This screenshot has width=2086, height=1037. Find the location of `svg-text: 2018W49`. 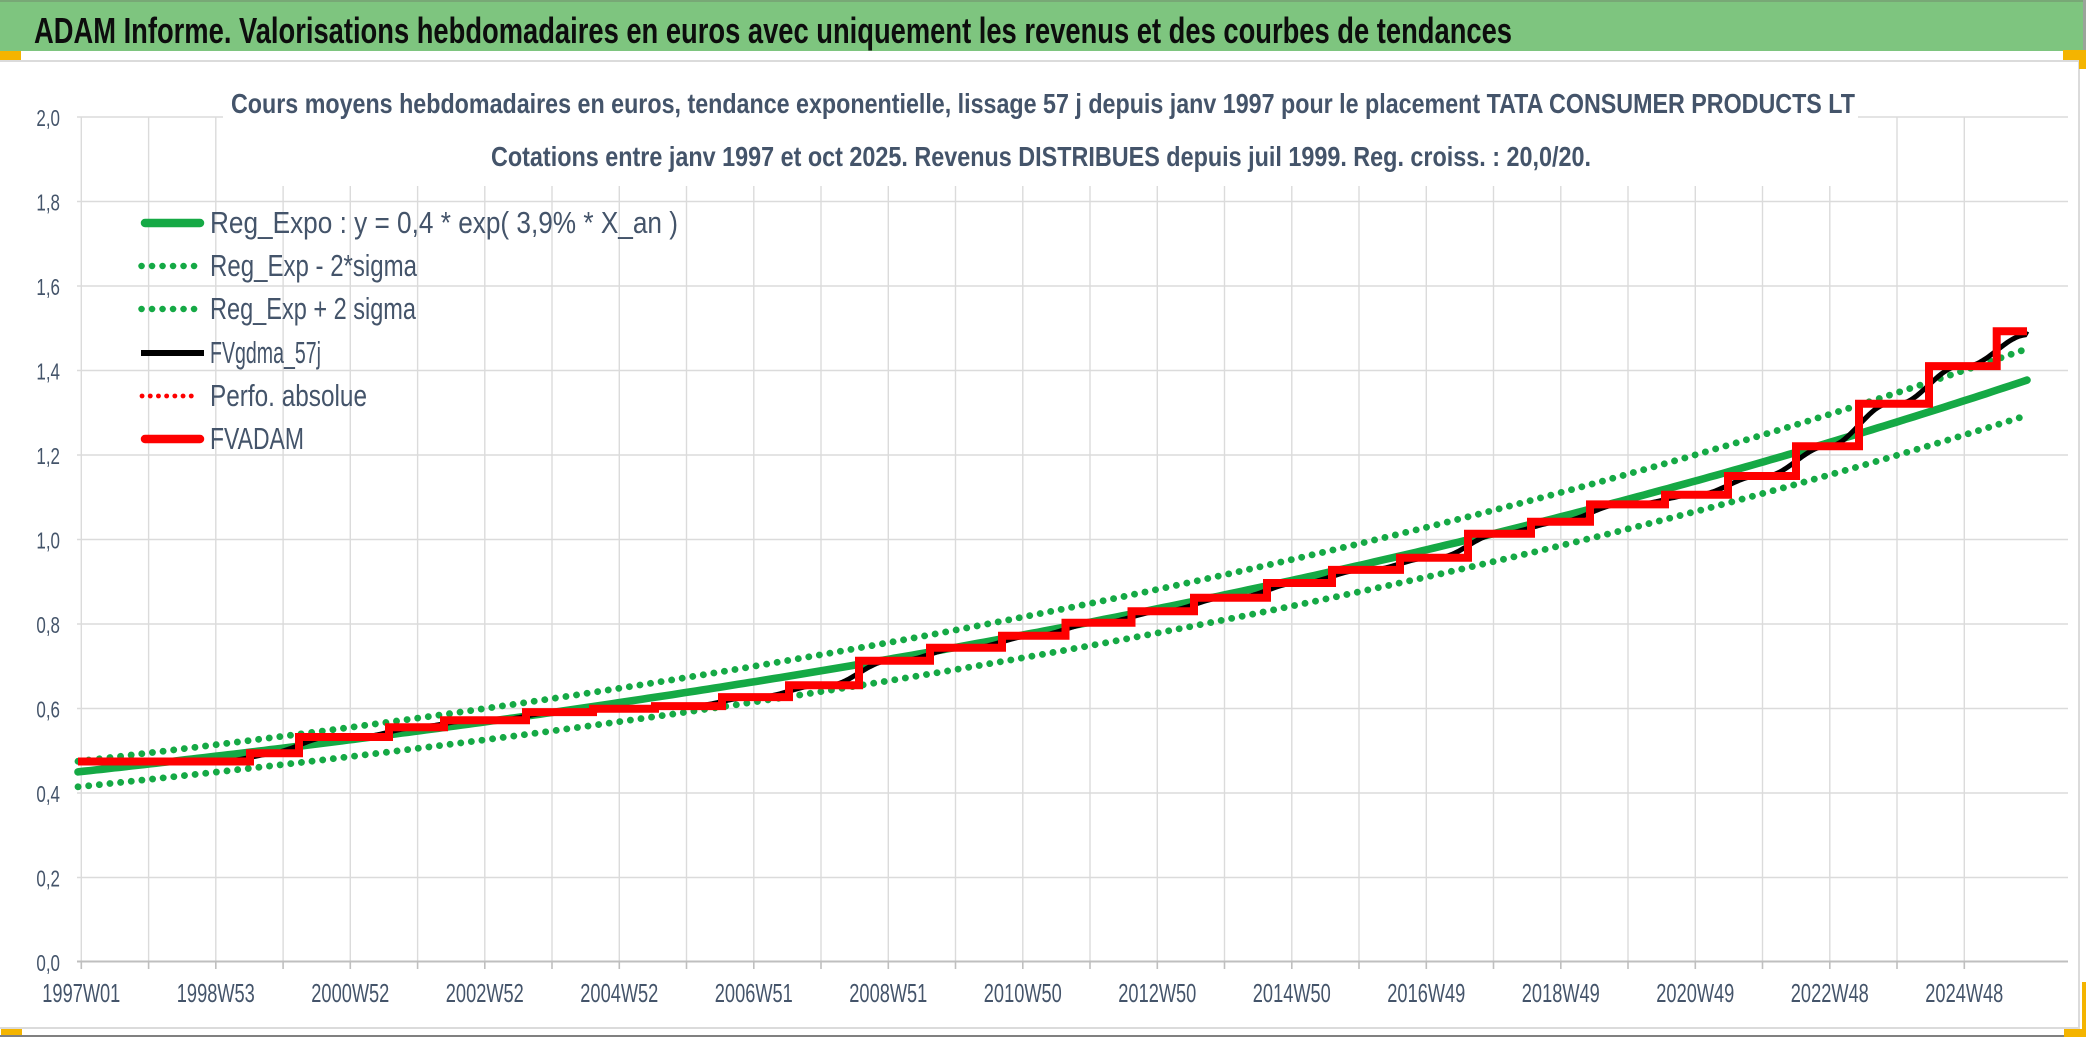

svg-text: 2018W49 is located at coordinates (1561, 993).